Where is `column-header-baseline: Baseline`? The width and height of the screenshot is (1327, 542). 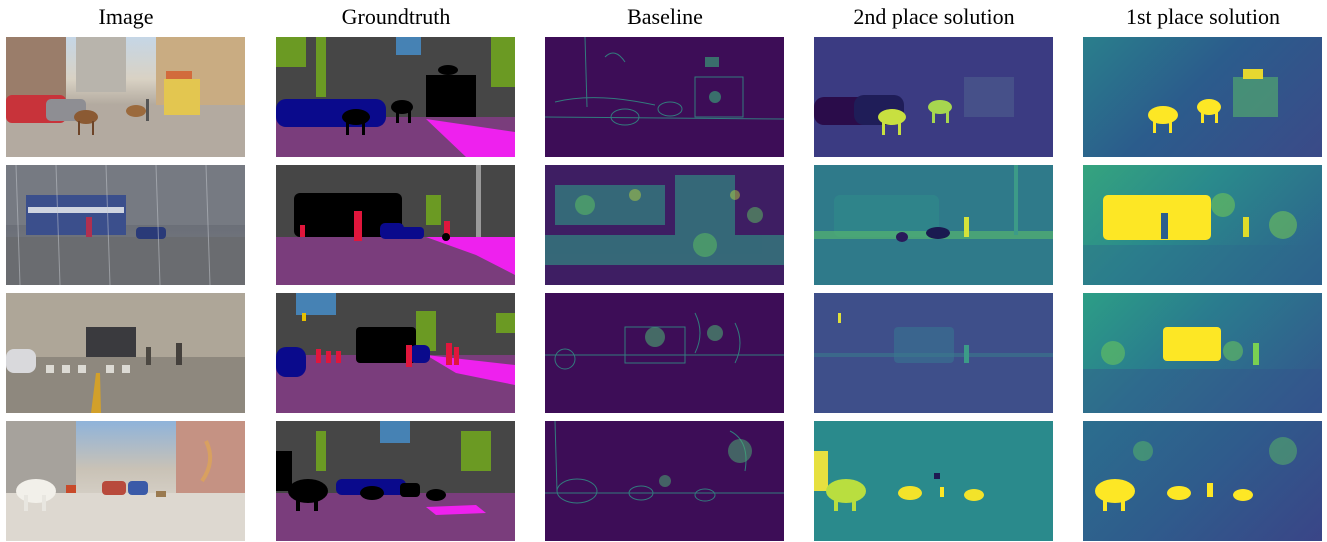 column-header-baseline: Baseline is located at coordinates (665, 16).